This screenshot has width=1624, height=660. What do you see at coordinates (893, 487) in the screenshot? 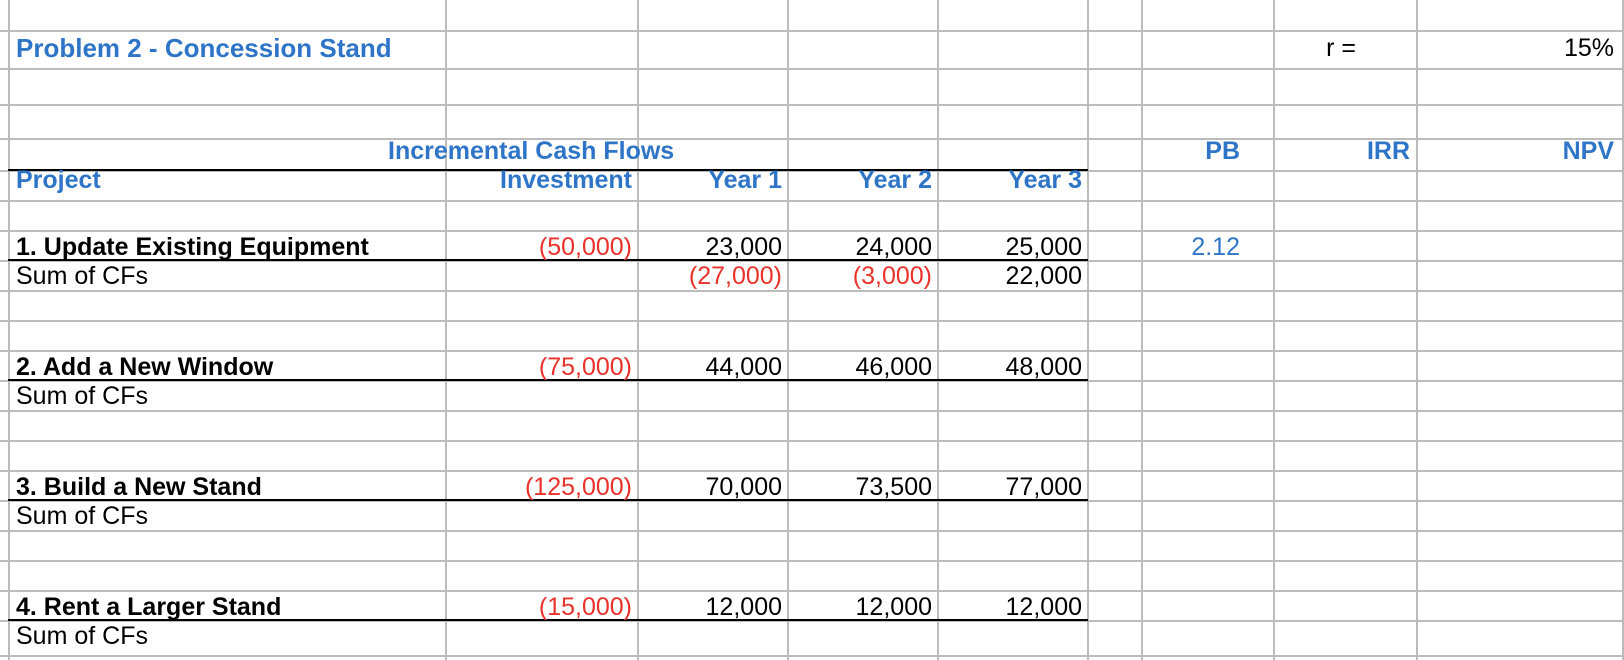
I see `project-3-year2: 73,500` at bounding box center [893, 487].